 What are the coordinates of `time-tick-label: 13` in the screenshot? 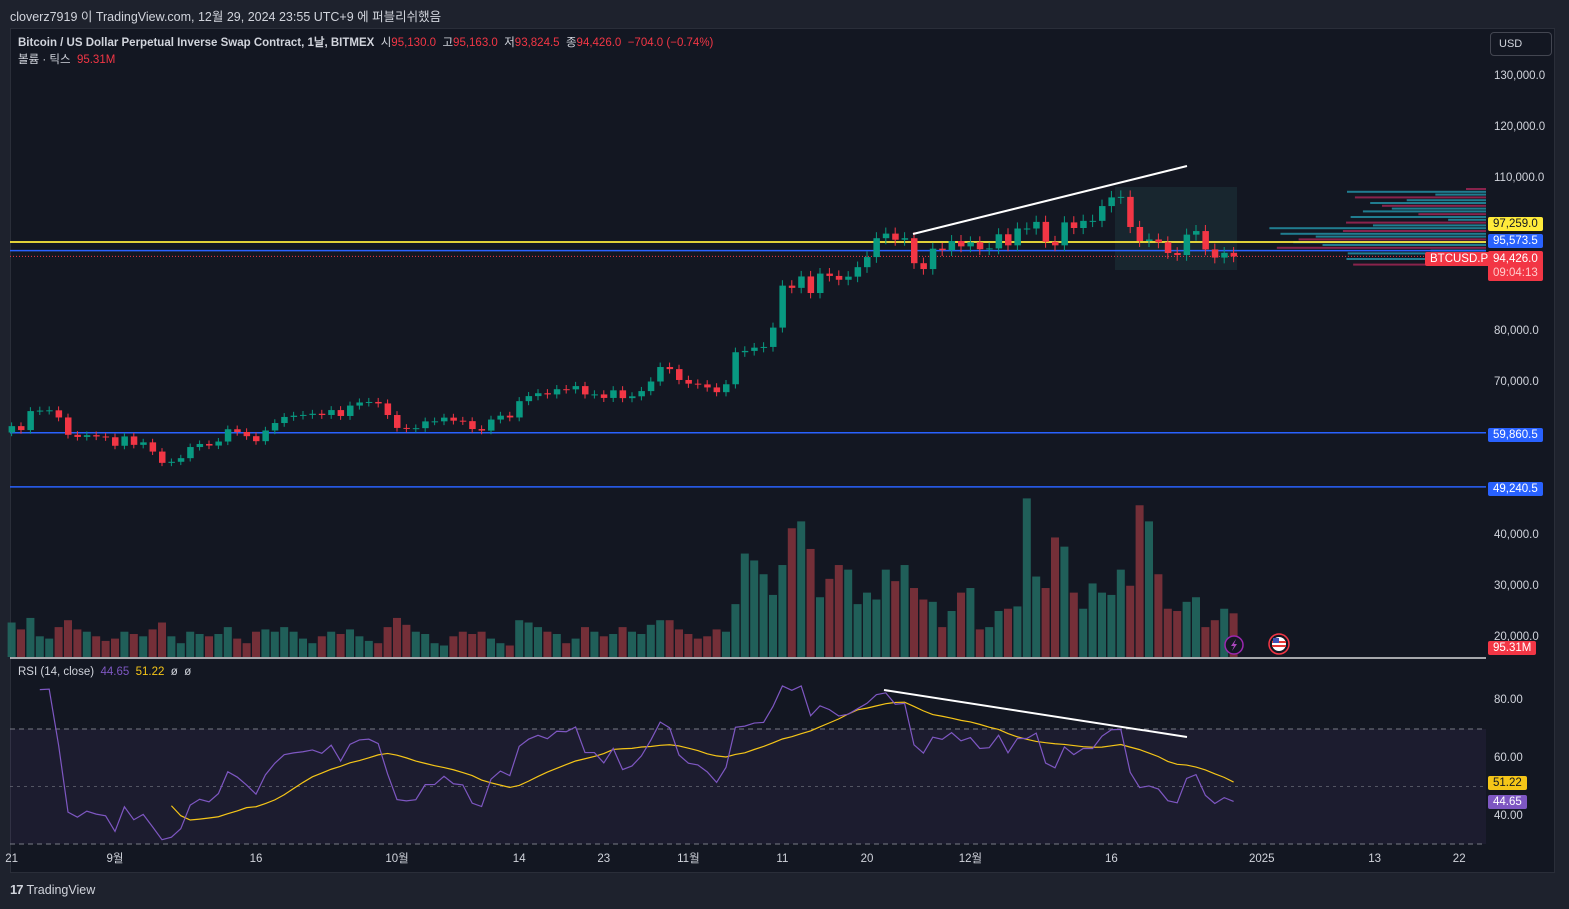 It's located at (1374, 859).